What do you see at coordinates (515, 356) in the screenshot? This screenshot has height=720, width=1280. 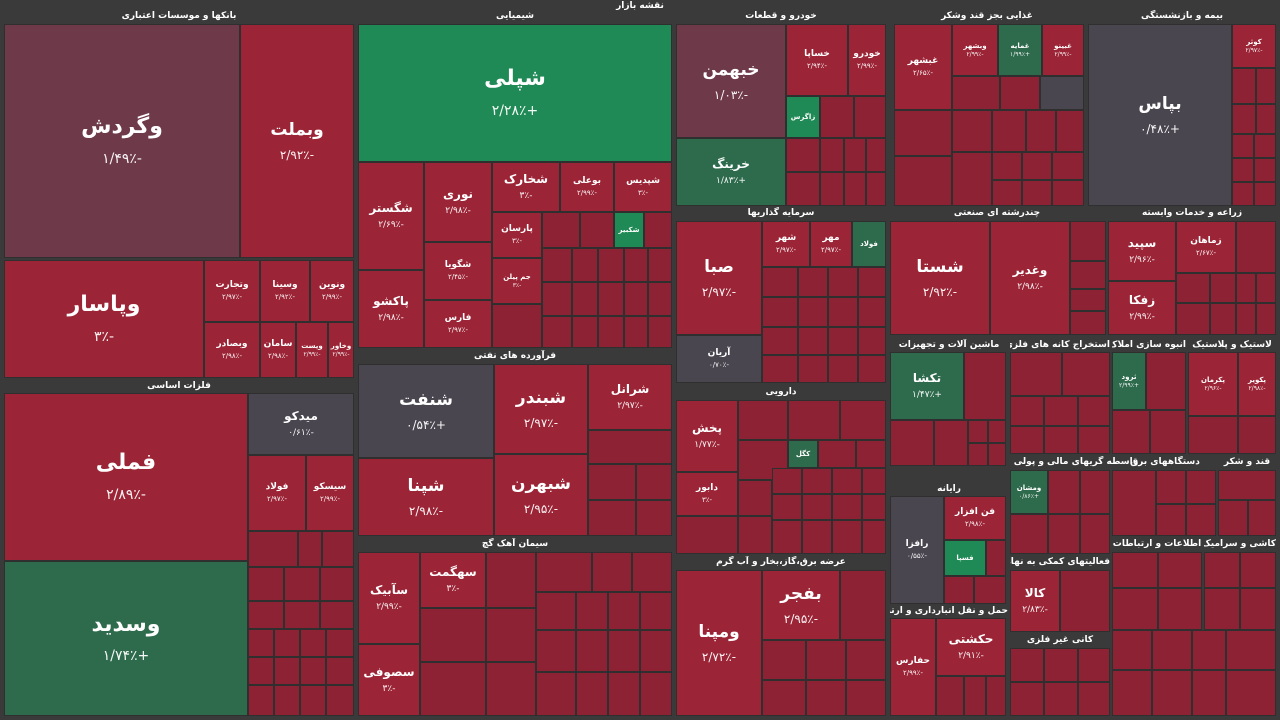 I see `sector-header-oil: فرآورده های نفتی` at bounding box center [515, 356].